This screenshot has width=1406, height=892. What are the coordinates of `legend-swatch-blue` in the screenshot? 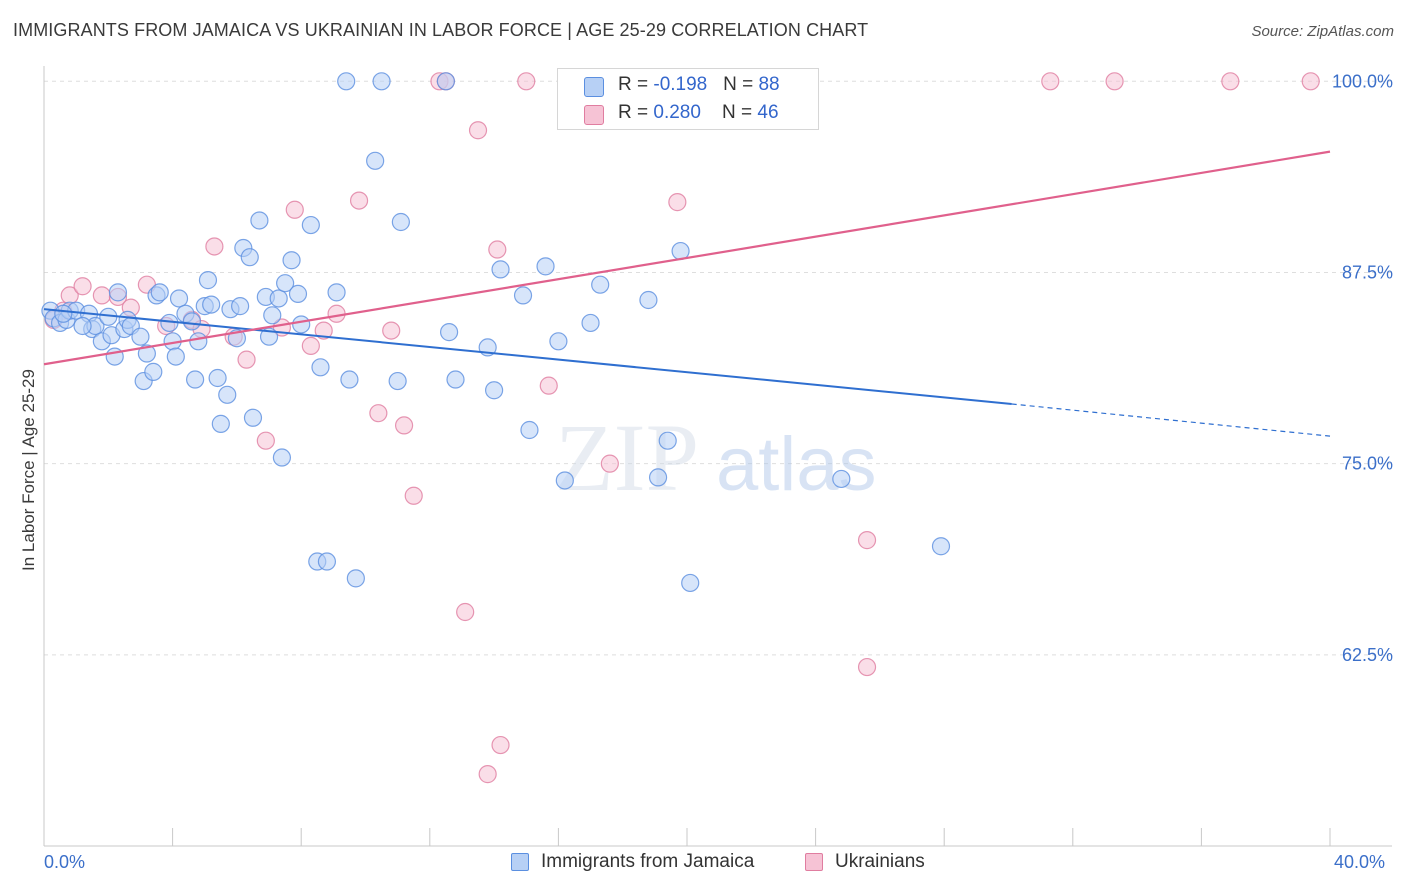 It's located at (520, 862).